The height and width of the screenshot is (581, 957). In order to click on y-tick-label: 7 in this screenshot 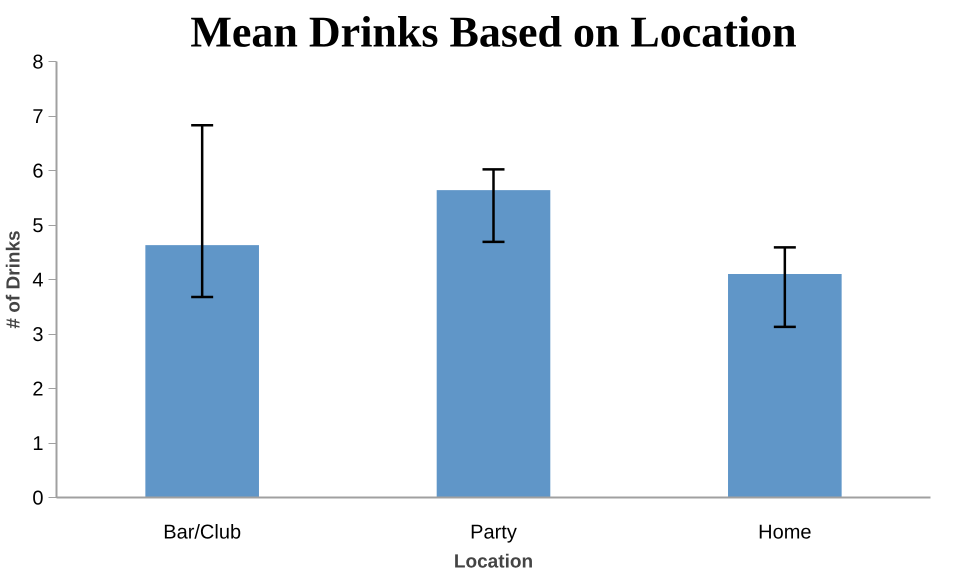, I will do `click(38, 117)`.